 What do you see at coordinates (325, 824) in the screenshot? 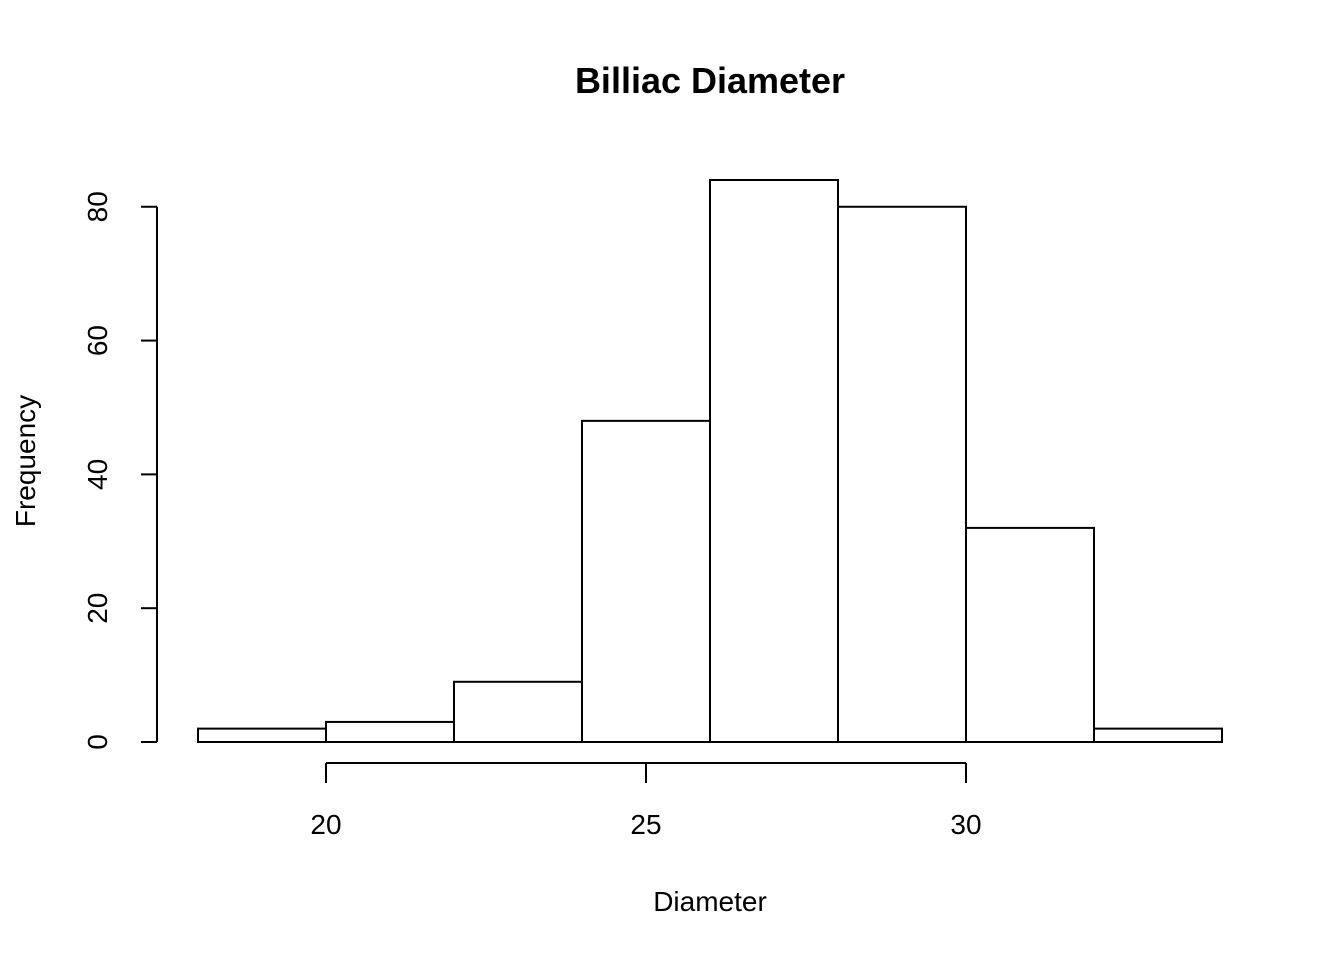
I see `x-tick-label: 20` at bounding box center [325, 824].